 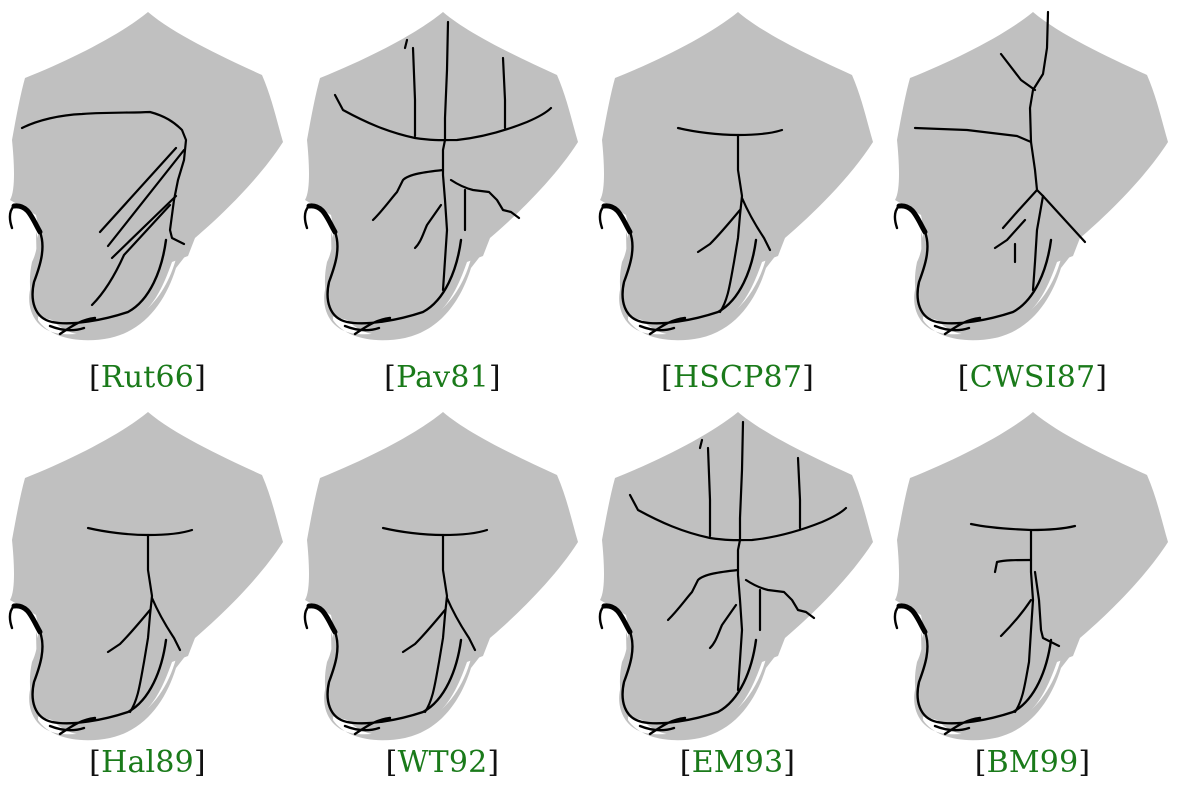 I want to click on panel-5: [Hal89], so click(x=147, y=597).